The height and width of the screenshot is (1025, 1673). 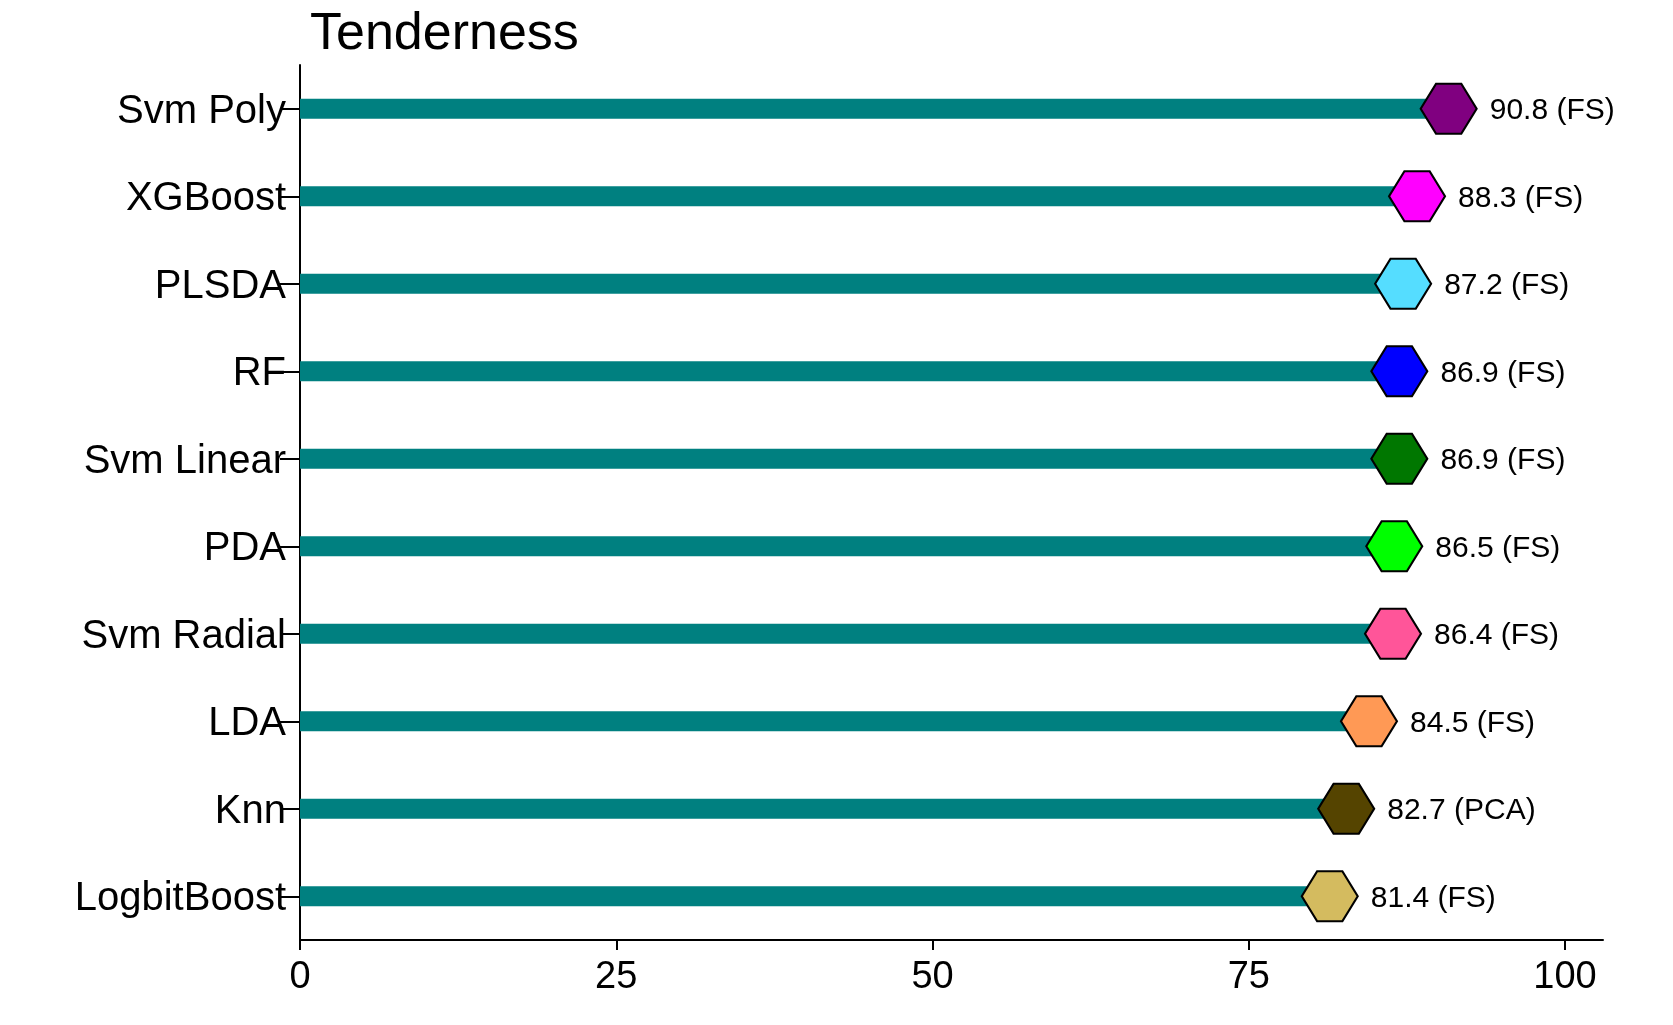 What do you see at coordinates (300, 975) in the screenshot?
I see `x-tick-label: 0` at bounding box center [300, 975].